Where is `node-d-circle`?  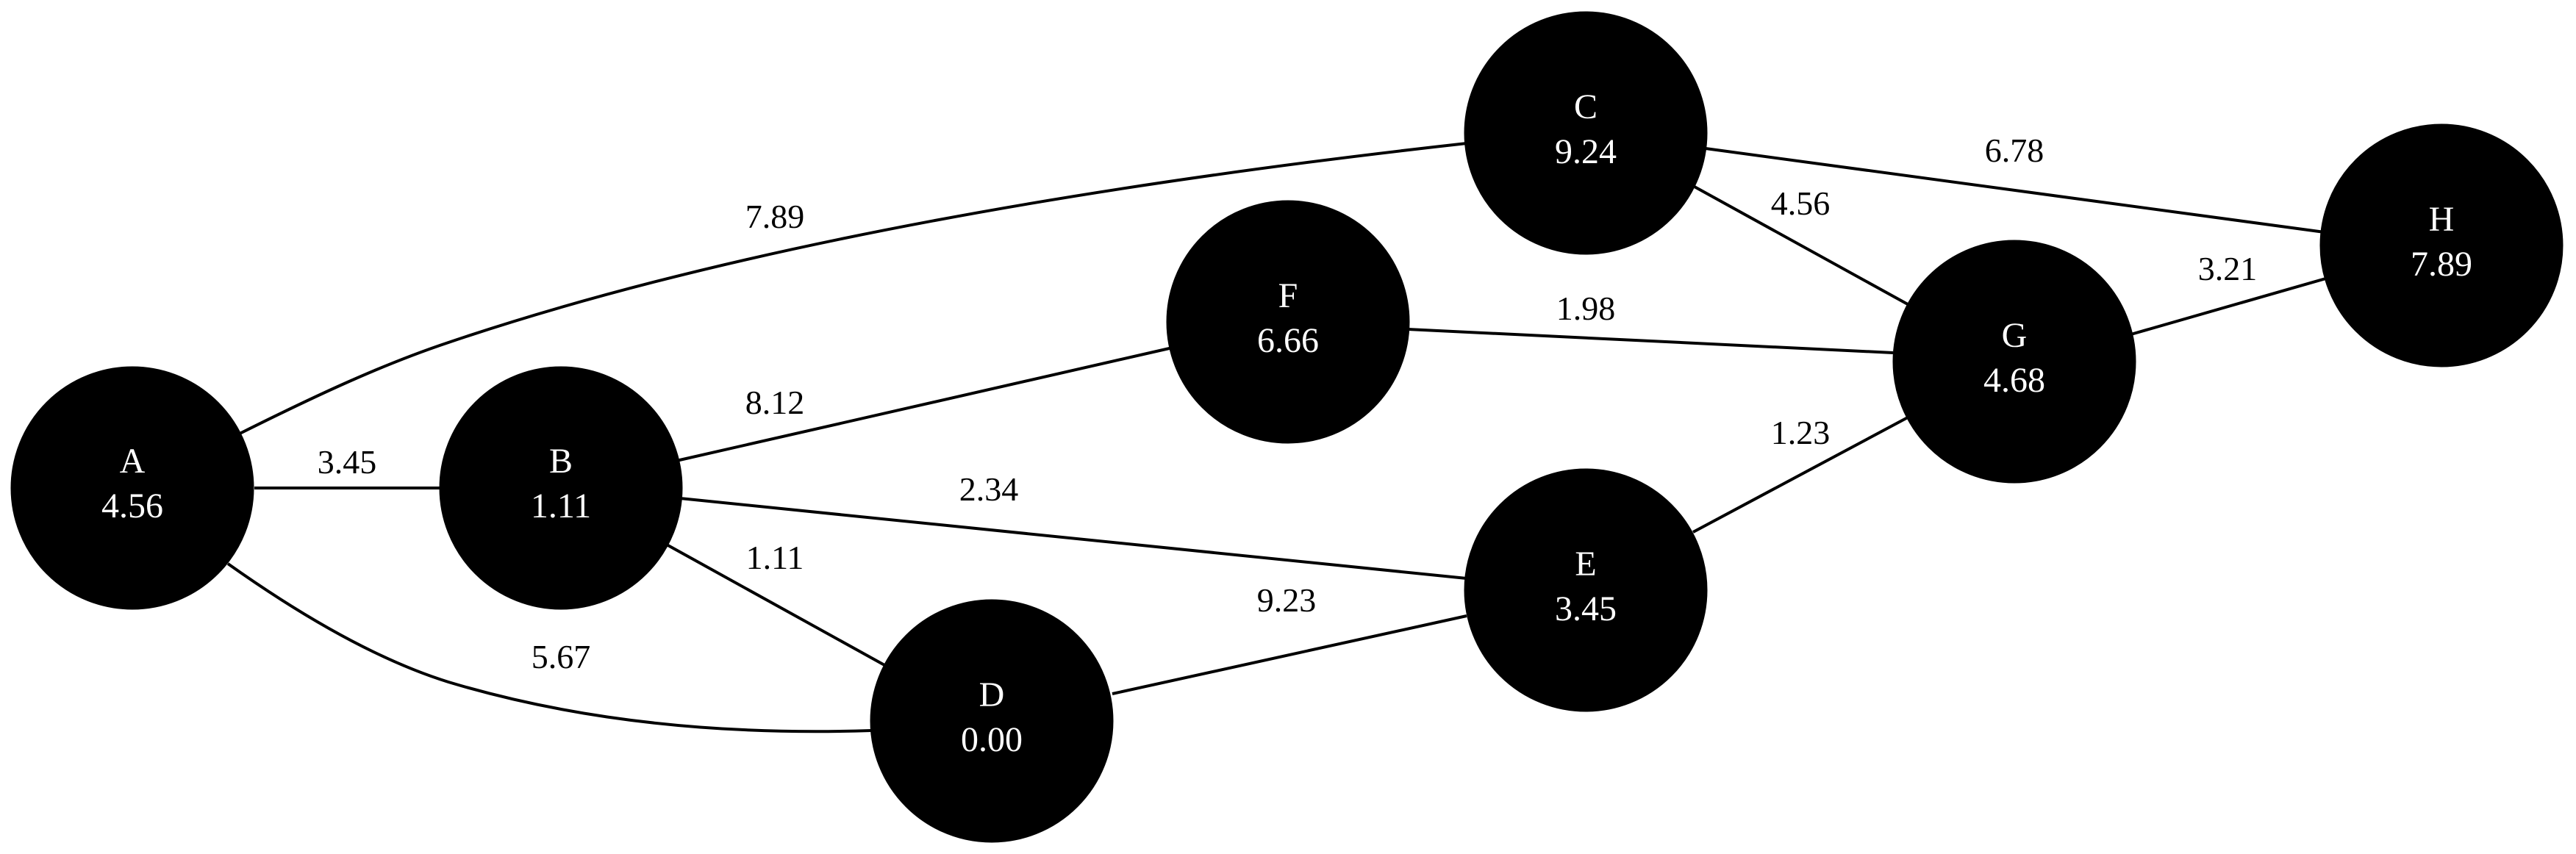 node-d-circle is located at coordinates (992, 721).